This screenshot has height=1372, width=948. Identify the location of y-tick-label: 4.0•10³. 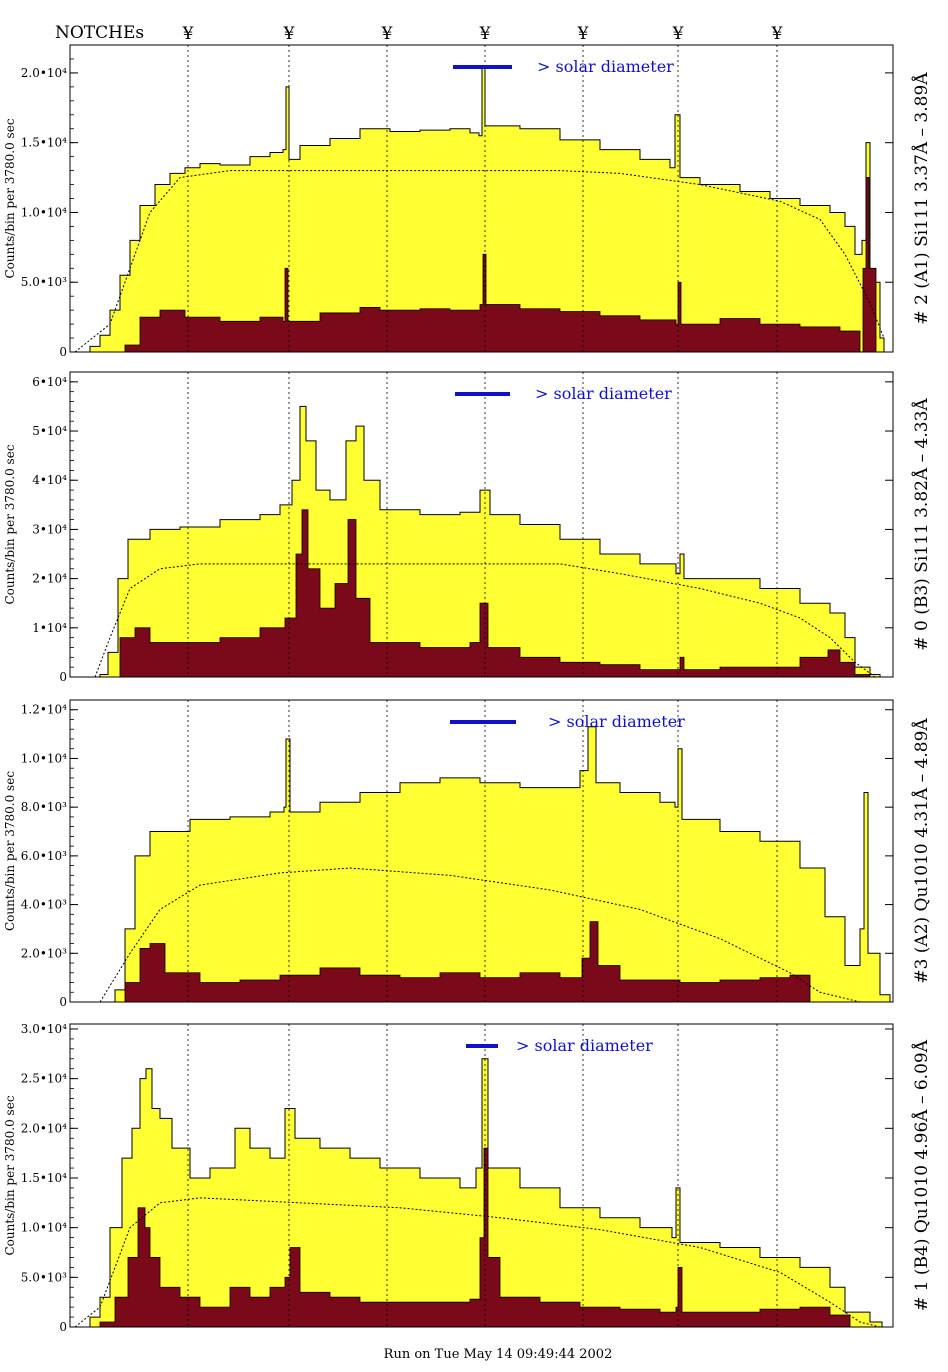
(44, 905).